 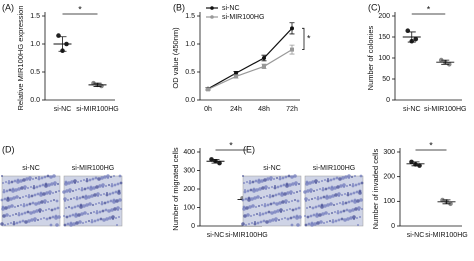 What do you see at coordinates (189, 170) in the screenshot?
I see `y-tick-label: 300` at bounding box center [189, 170].